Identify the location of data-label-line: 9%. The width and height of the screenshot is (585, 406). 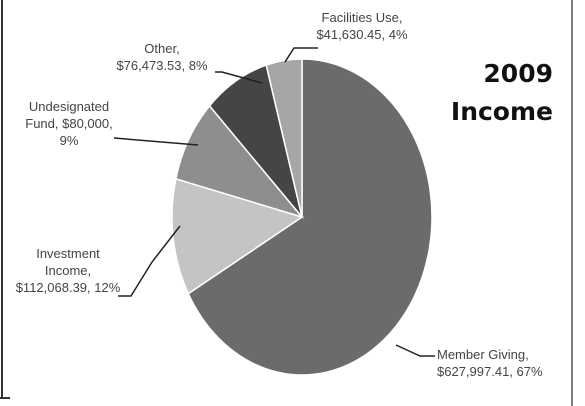
(69, 140).